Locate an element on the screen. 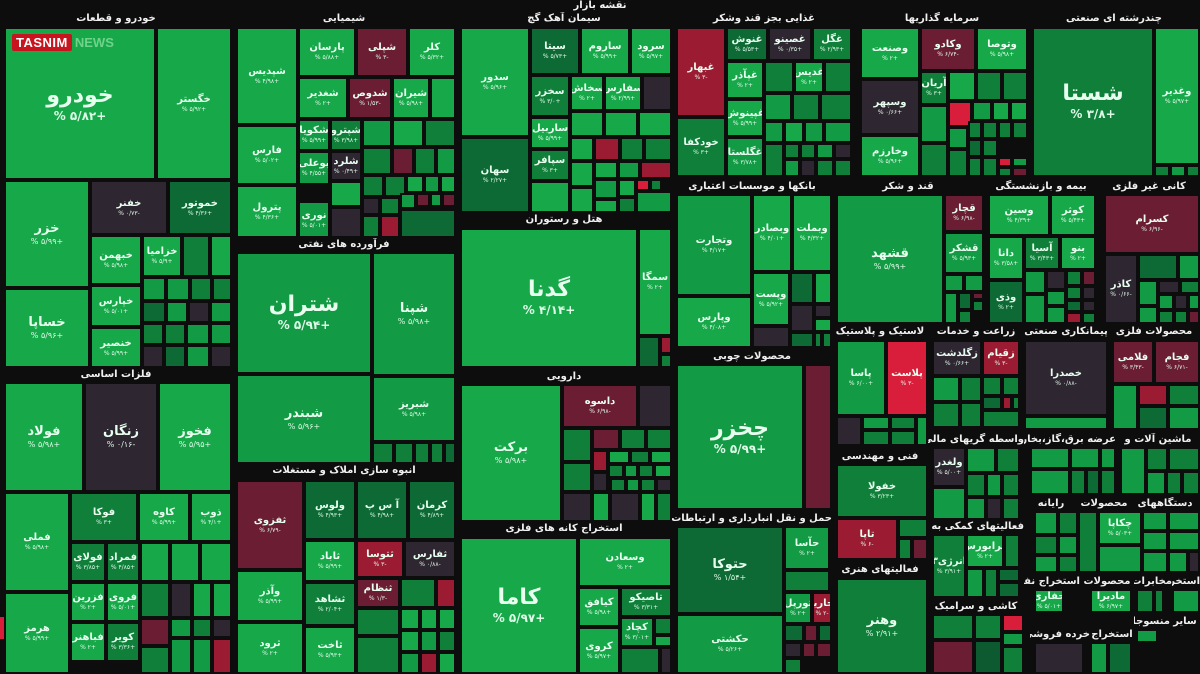 The width and height of the screenshot is (1200, 674). stock-tile: دانا +۳/۵۸ % is located at coordinates (1006, 258).